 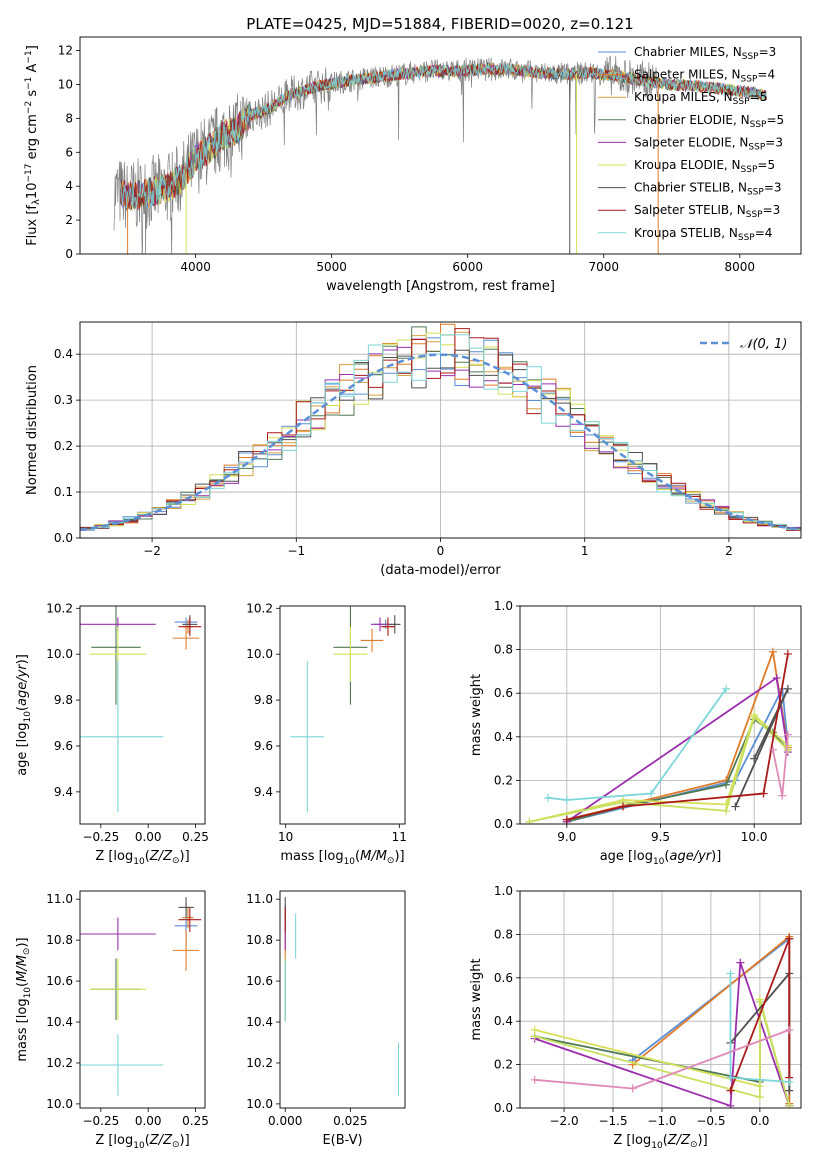 What do you see at coordinates (700, 98) in the screenshot?
I see `legend-entry: Kroupa MILES, NSSP=5` at bounding box center [700, 98].